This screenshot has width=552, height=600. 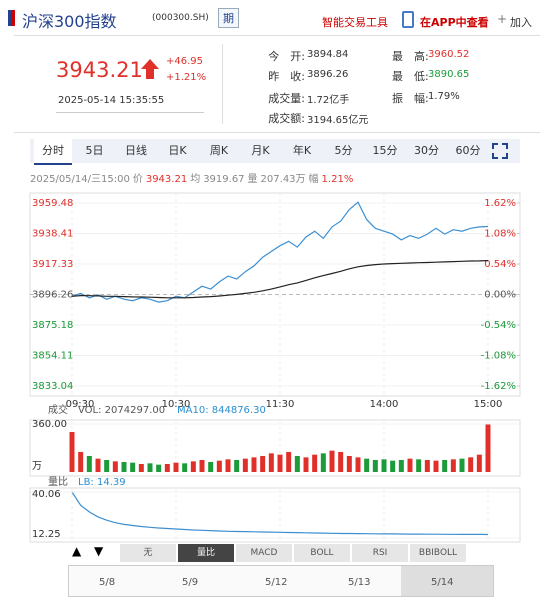 What do you see at coordinates (260, 150) in the screenshot?
I see `tab: 月K` at bounding box center [260, 150].